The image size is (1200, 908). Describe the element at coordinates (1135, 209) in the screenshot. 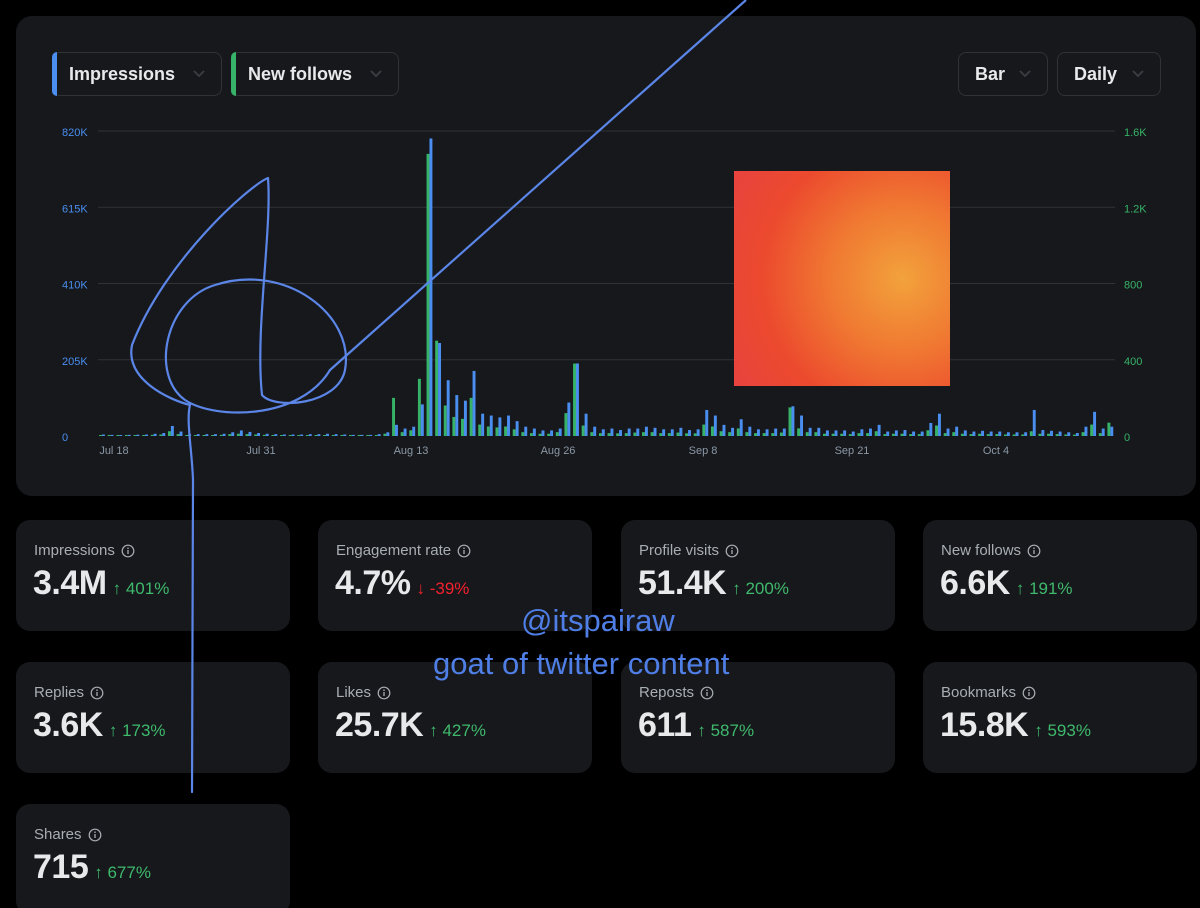

I see `y-right-tick-label: 1.2K` at that location.